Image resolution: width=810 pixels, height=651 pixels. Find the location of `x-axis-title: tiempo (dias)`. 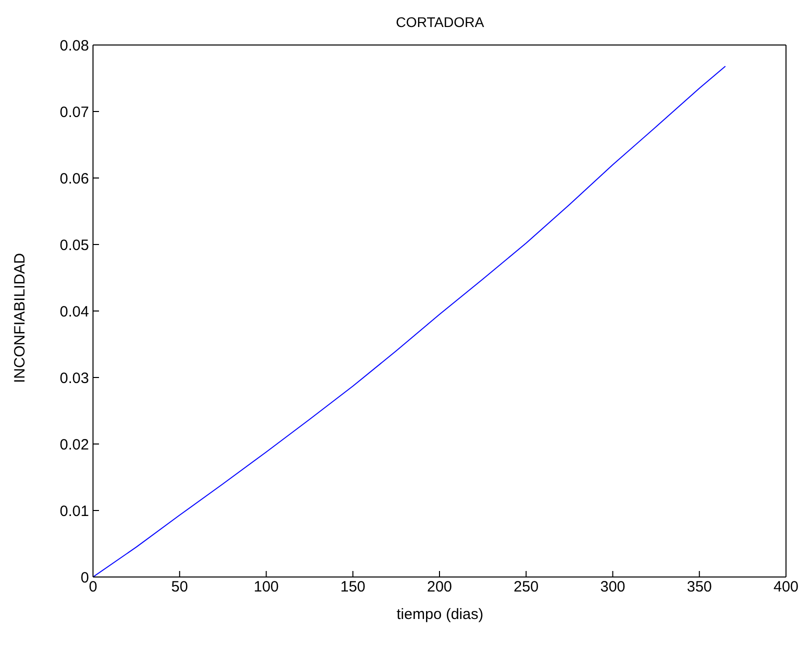

x-axis-title: tiempo (dias) is located at coordinates (440, 614).